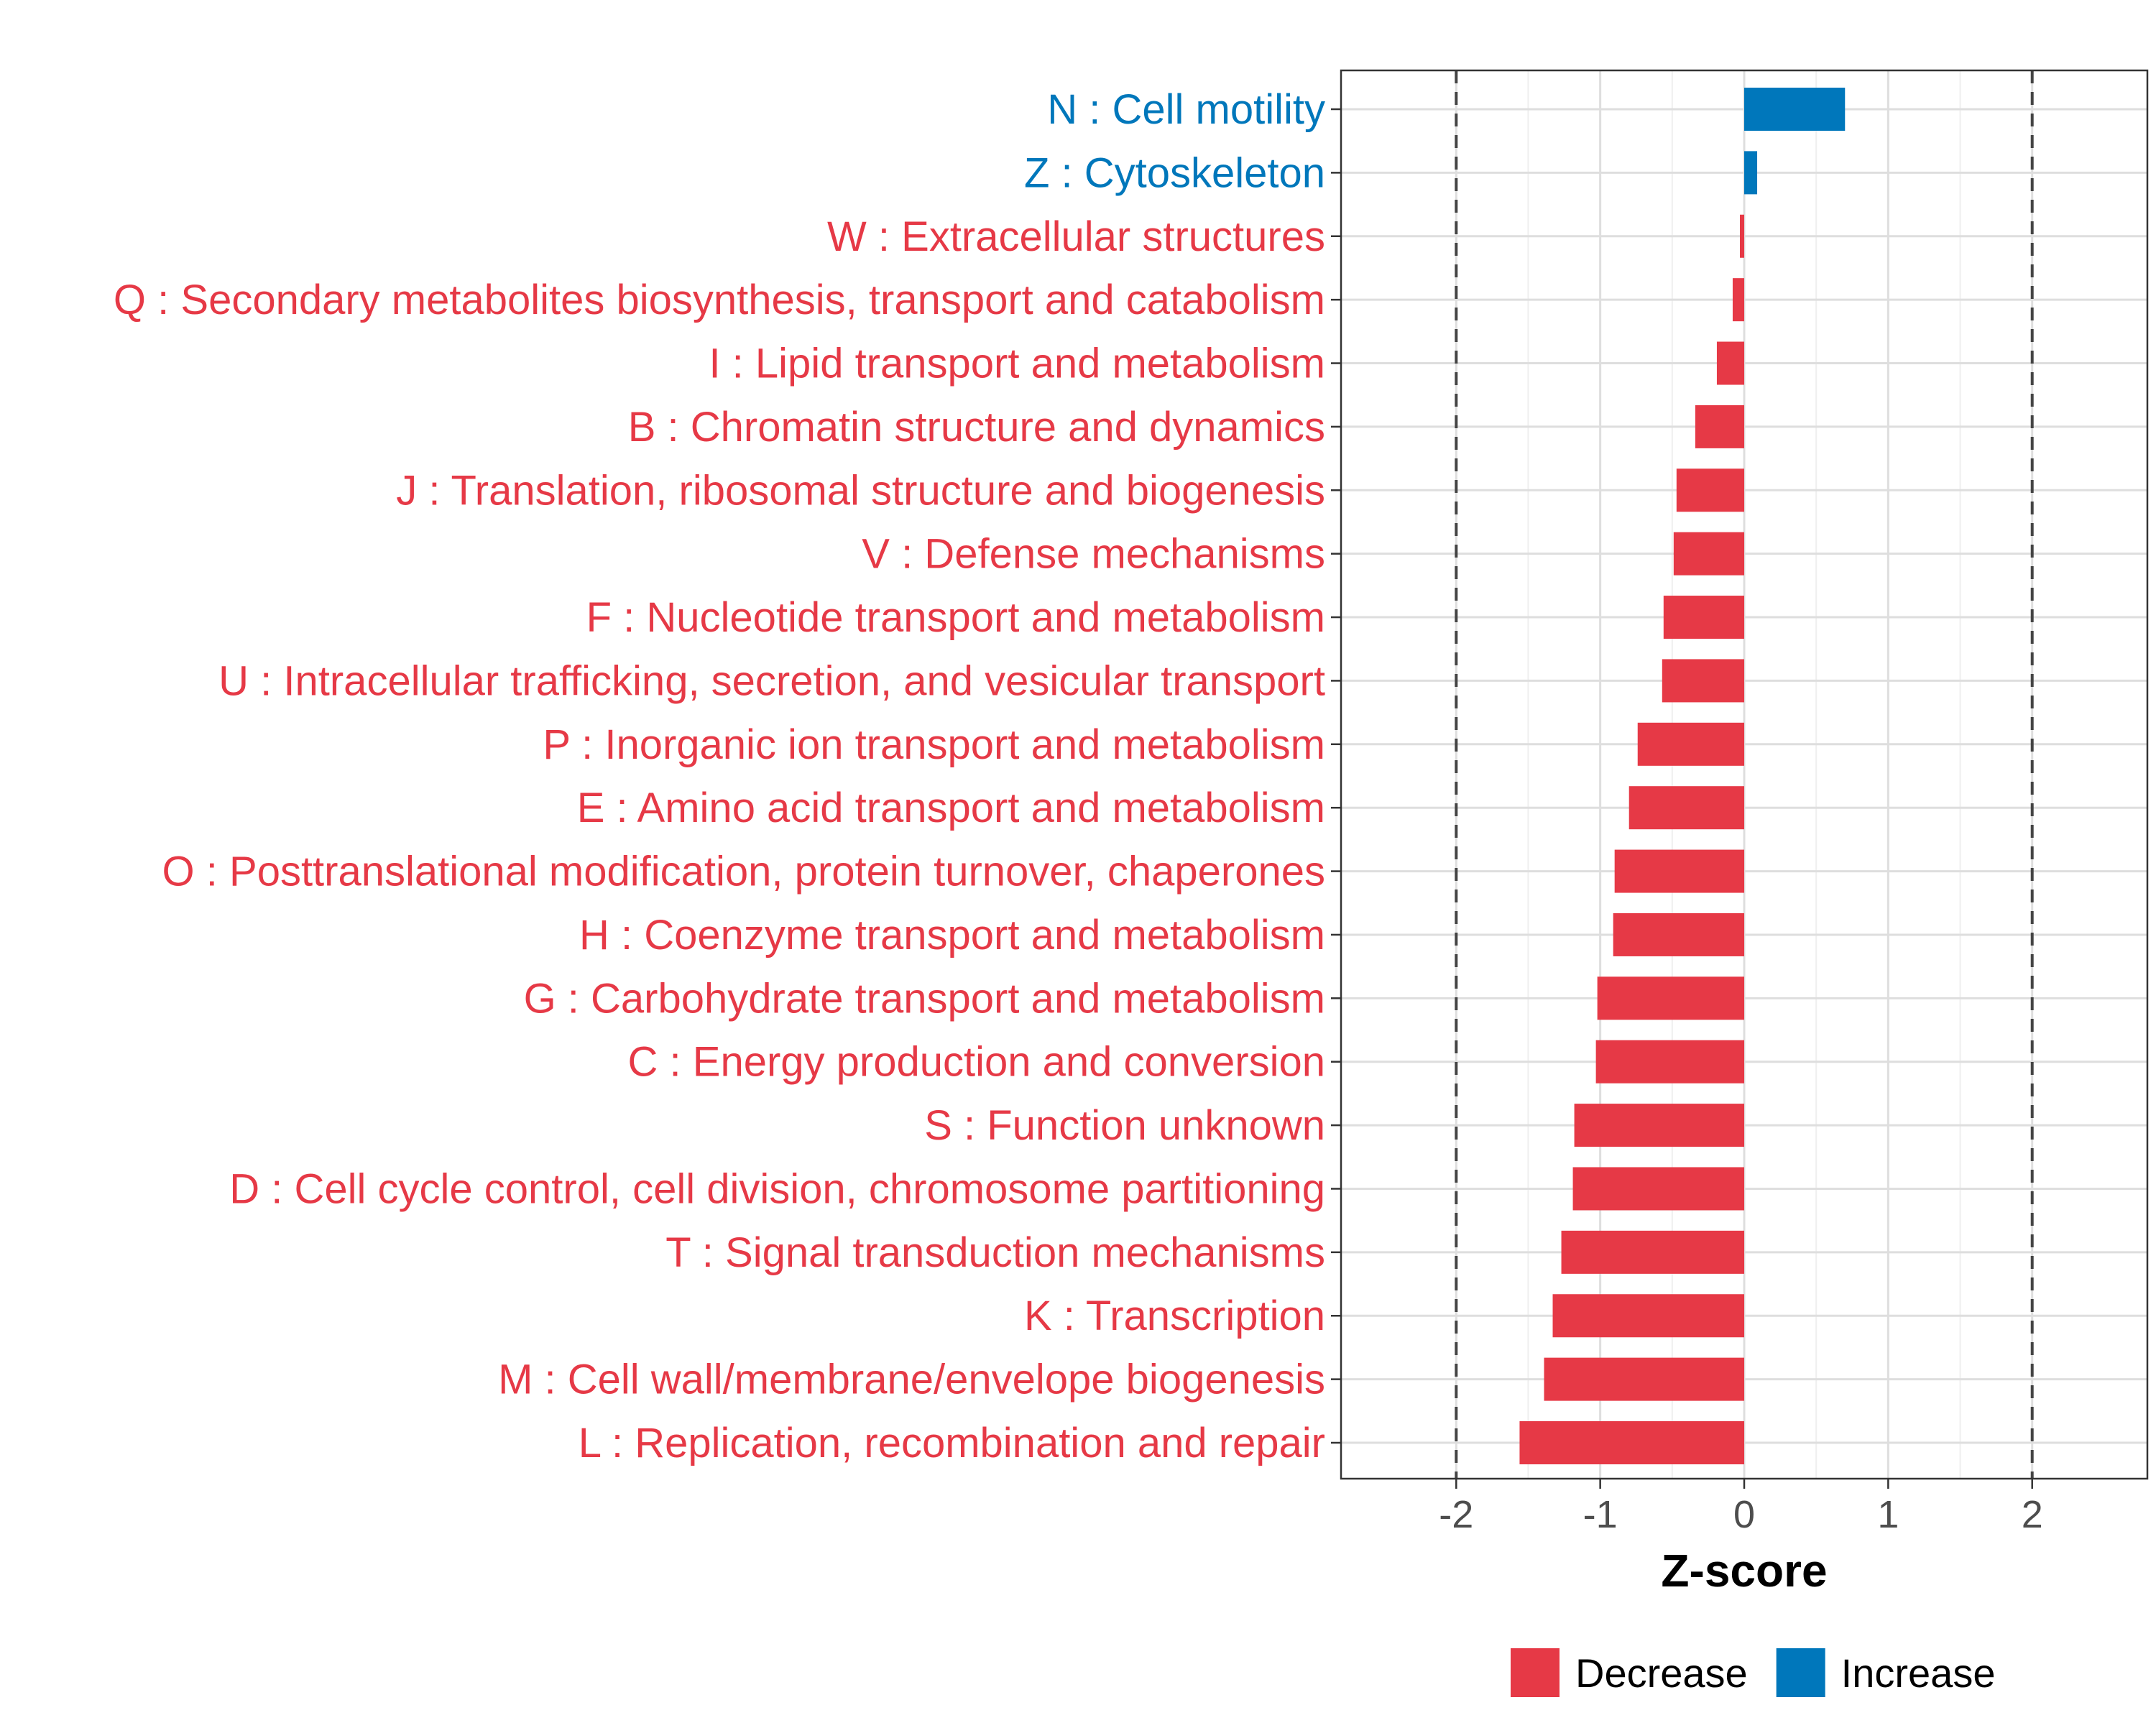 This screenshot has height=1728, width=2156. What do you see at coordinates (1186, 110) in the screenshot?
I see `category-label: N : Cell motility` at bounding box center [1186, 110].